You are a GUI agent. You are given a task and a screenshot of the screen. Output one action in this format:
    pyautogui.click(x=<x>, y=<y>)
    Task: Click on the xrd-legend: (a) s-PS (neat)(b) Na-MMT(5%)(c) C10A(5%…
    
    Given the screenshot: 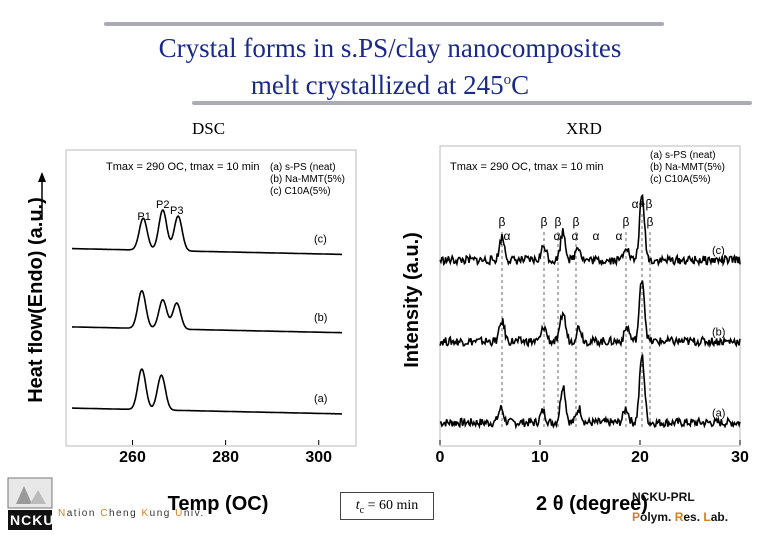 What is the action you would take?
    pyautogui.click(x=687, y=167)
    